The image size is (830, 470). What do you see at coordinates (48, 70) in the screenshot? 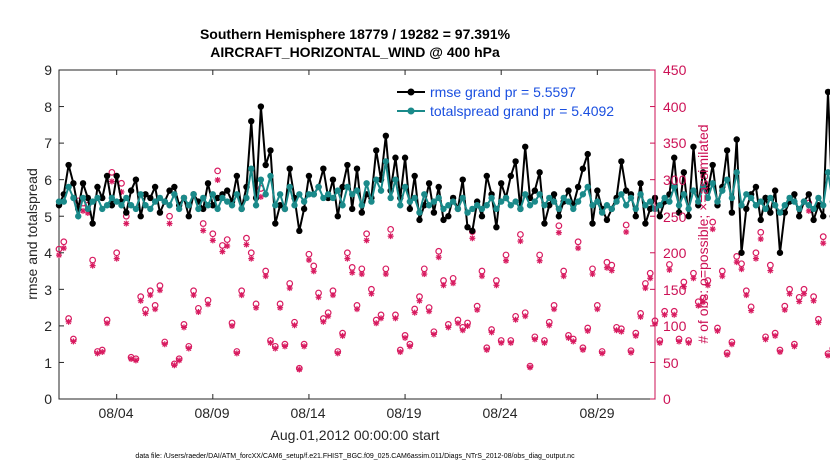
I see `y-tick-label-left: 9` at bounding box center [48, 70].